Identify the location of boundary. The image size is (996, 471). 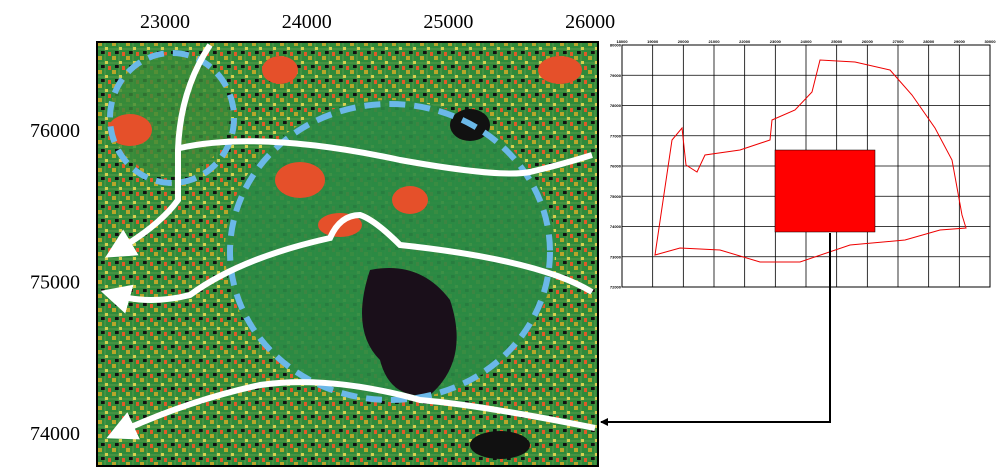
(810, 161).